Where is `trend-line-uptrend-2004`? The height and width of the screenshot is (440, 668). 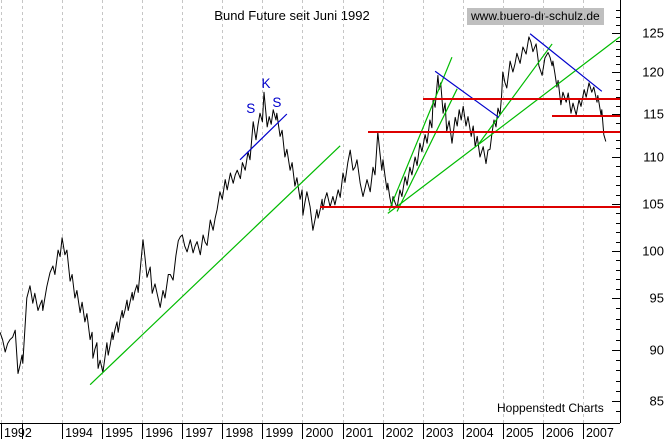 trend-line-uptrend-2004 is located at coordinates (515, 93).